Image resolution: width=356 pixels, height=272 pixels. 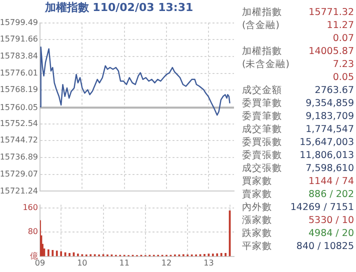 I want to click on category-label: 平家數, so click(x=257, y=246).